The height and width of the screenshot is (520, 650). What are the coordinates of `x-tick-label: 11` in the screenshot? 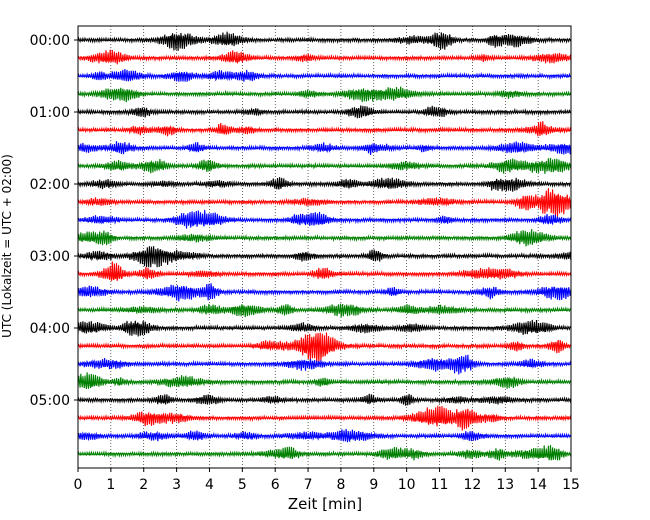 It's located at (440, 485).